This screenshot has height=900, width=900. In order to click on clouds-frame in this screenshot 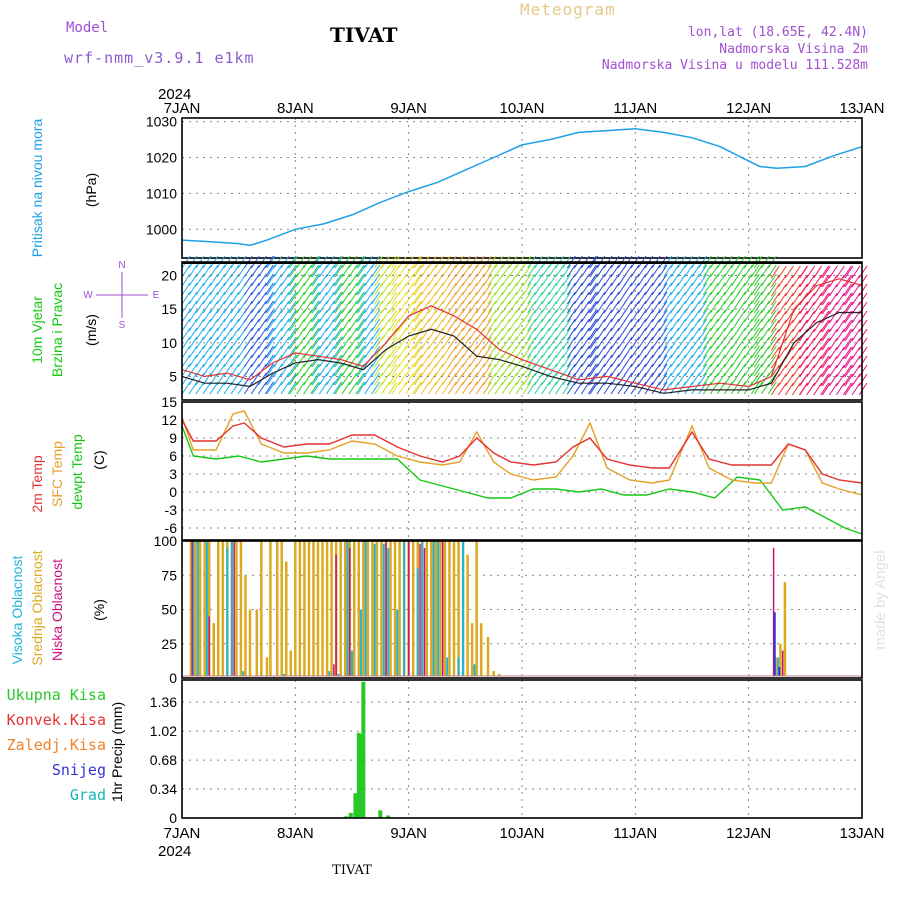, I will do `click(522, 609)`.